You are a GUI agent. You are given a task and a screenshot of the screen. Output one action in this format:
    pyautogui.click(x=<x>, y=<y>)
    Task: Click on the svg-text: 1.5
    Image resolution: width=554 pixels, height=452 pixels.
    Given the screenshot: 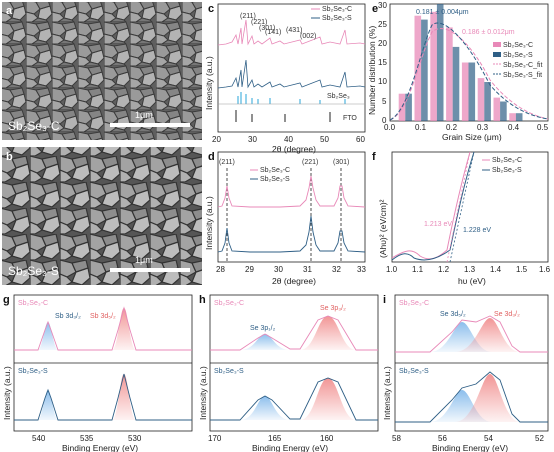 What is the action you would take?
    pyautogui.click(x=522, y=269)
    